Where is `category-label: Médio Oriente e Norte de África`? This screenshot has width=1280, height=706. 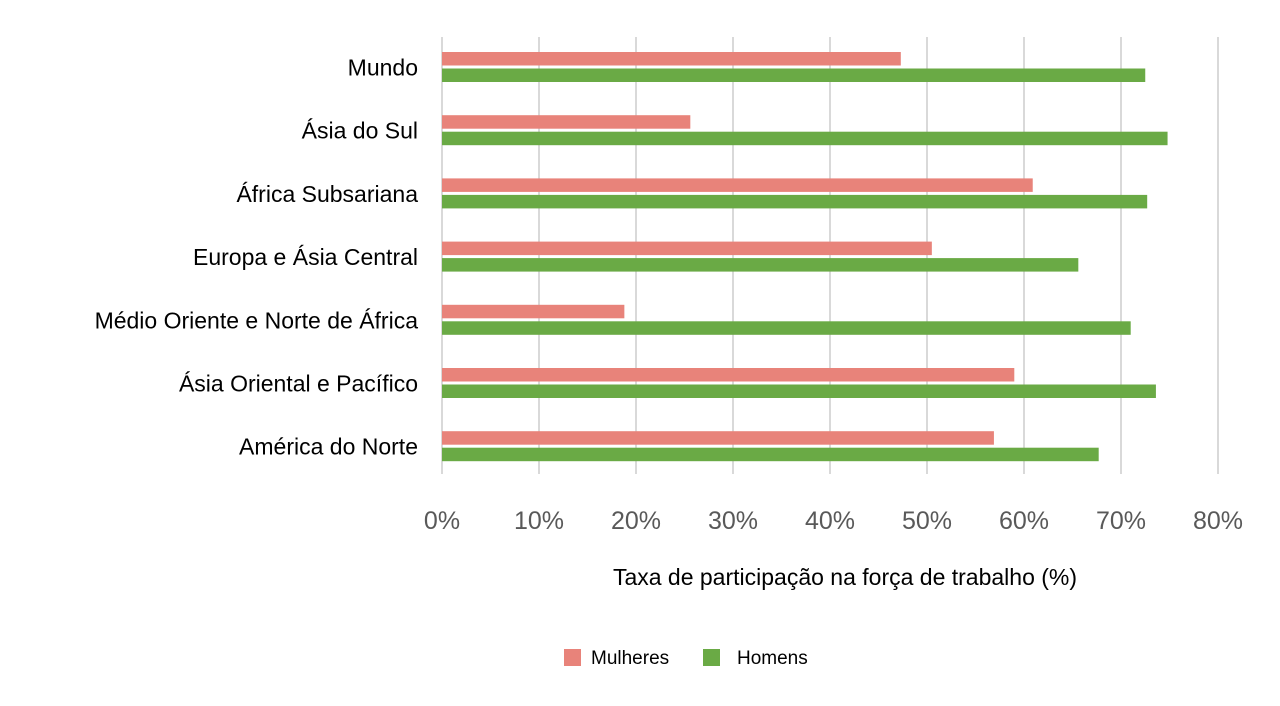
category-label: Médio Oriente e Norte de África is located at coordinates (257, 320).